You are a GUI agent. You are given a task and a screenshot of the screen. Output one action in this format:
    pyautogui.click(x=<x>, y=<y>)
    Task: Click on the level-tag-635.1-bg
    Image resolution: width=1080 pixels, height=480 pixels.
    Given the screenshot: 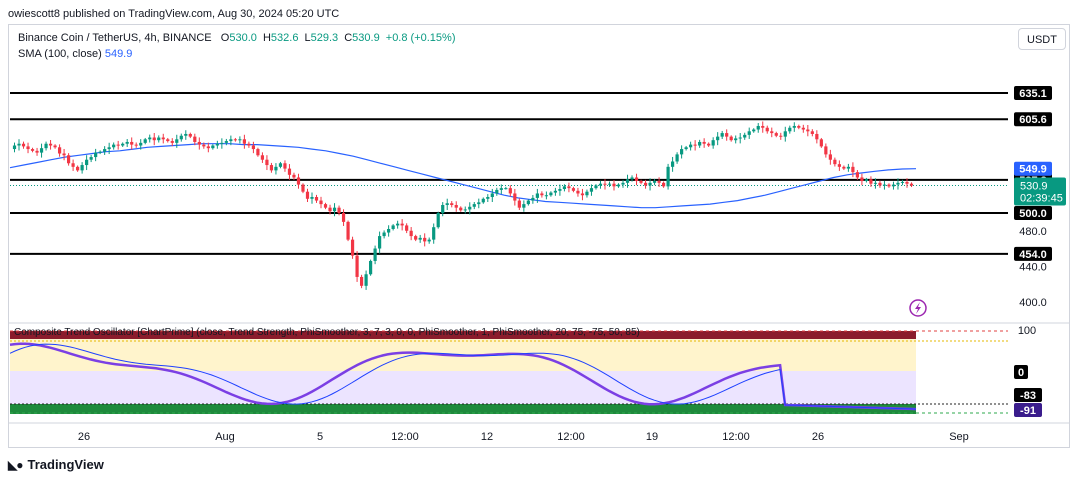 What is the action you would take?
    pyautogui.click(x=1033, y=93)
    